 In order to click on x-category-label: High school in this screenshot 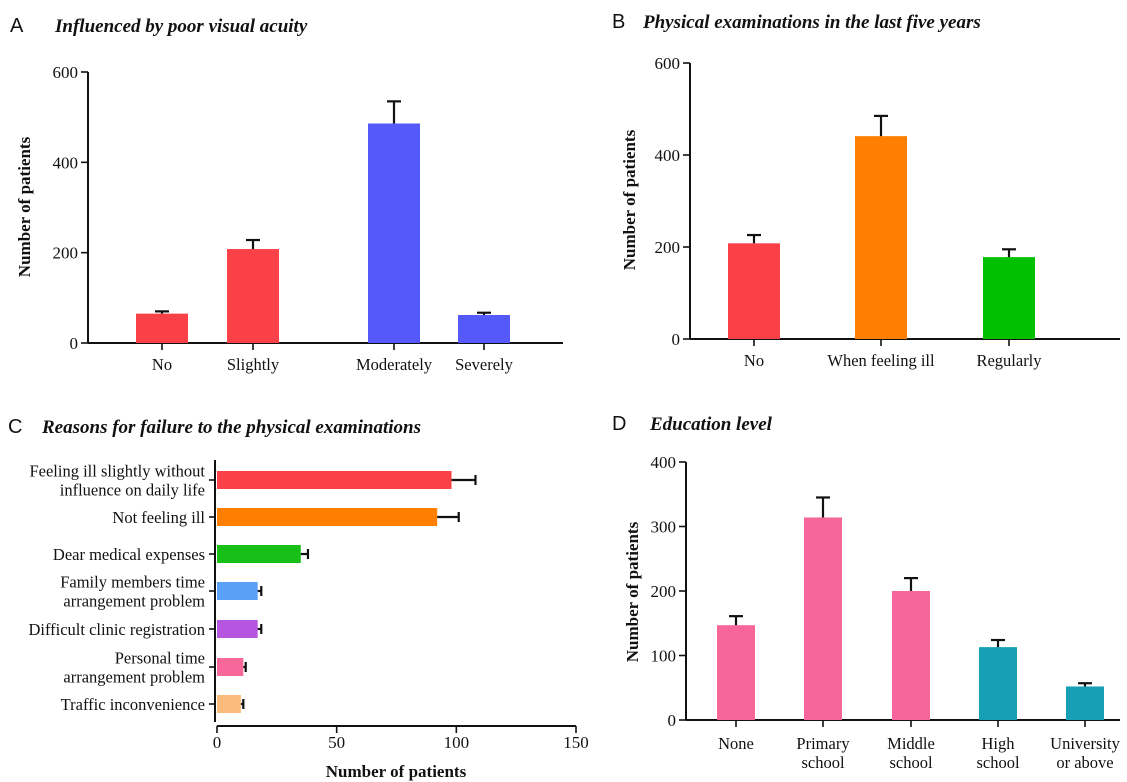, I will do `click(997, 753)`.